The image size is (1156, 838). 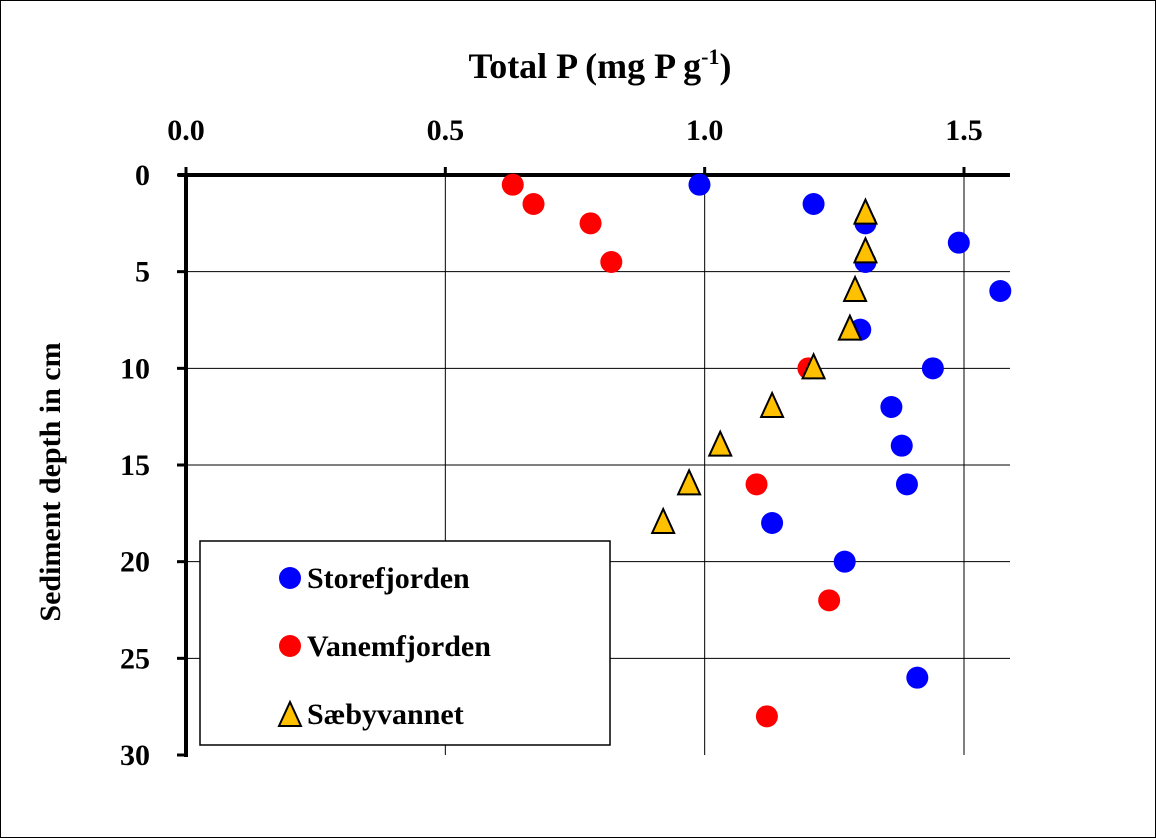 I want to click on legend: Storefjorden Vanemfjorden Sæbyvannet, so click(x=405, y=643).